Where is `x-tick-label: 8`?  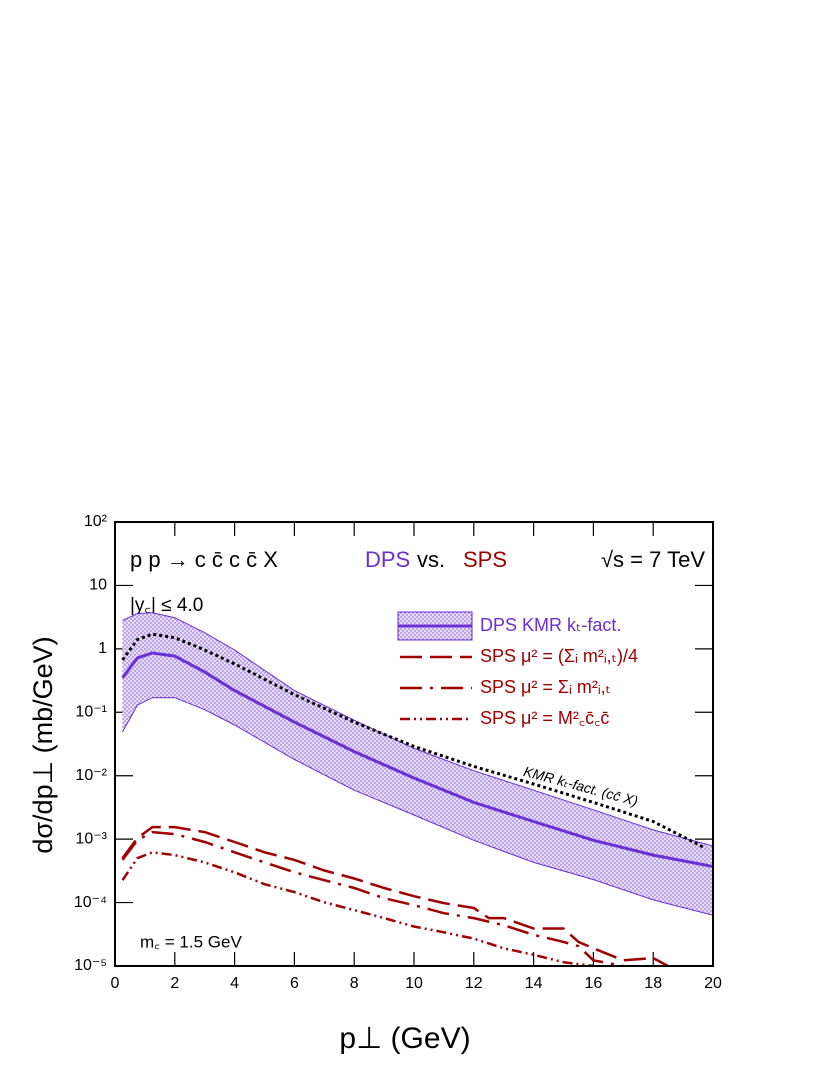 x-tick-label: 8 is located at coordinates (354, 983).